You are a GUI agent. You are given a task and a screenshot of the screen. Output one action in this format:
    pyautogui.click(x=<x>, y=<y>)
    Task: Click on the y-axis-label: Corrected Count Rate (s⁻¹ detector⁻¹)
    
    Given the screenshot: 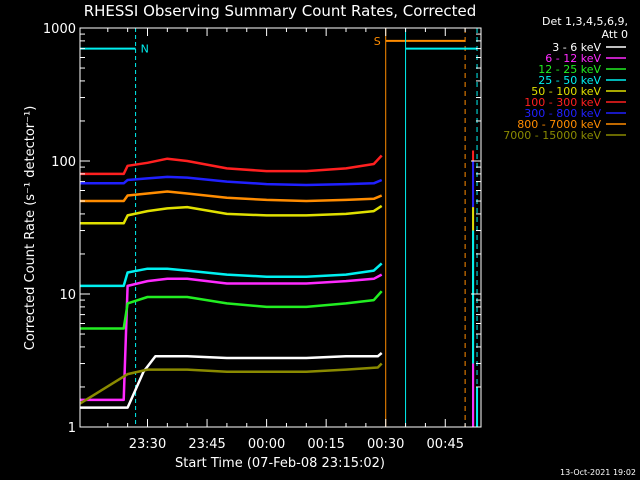 What is the action you would take?
    pyautogui.click(x=30, y=228)
    